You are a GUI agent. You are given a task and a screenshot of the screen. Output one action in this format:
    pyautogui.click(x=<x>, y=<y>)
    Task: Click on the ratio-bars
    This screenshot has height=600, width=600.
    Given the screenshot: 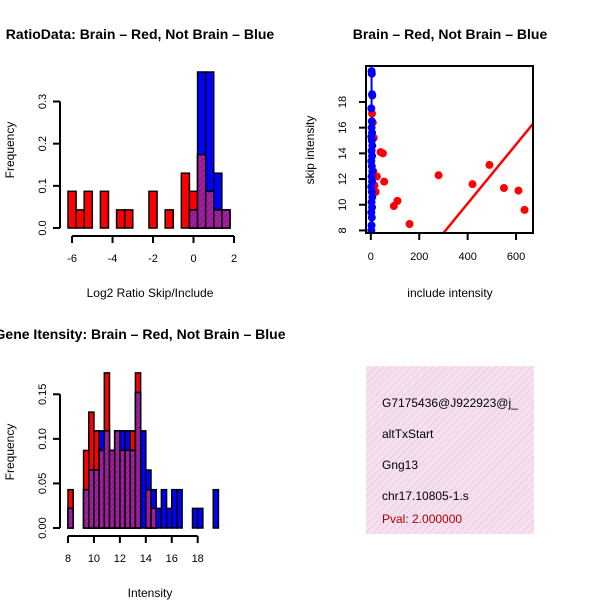 What is the action you would take?
    pyautogui.click(x=149, y=150)
    